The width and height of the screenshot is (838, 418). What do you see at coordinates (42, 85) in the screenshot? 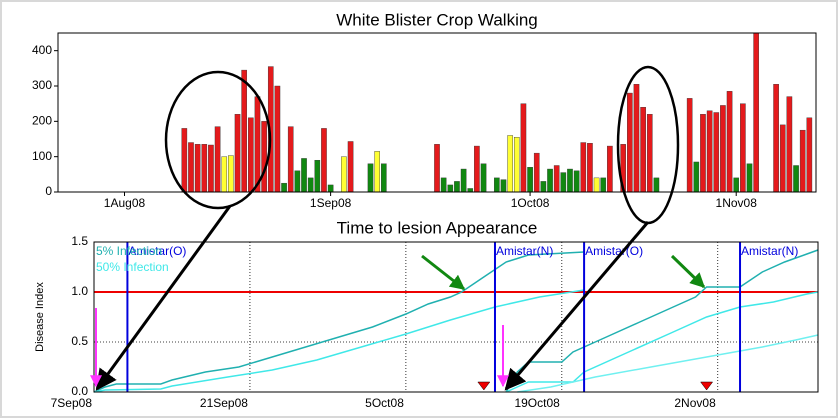
I see `y-tick-label: 300` at bounding box center [42, 85].